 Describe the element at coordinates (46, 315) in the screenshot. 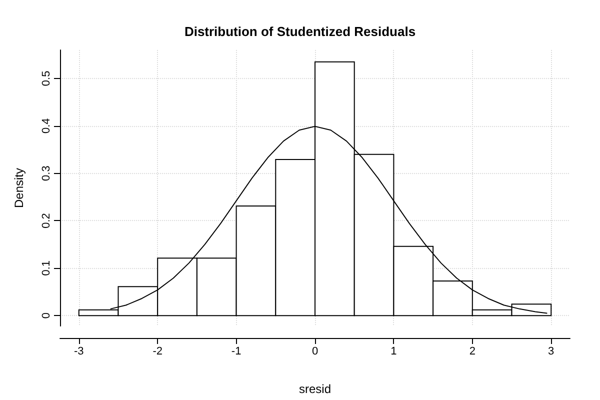

I see `y-tick-label: 0` at that location.